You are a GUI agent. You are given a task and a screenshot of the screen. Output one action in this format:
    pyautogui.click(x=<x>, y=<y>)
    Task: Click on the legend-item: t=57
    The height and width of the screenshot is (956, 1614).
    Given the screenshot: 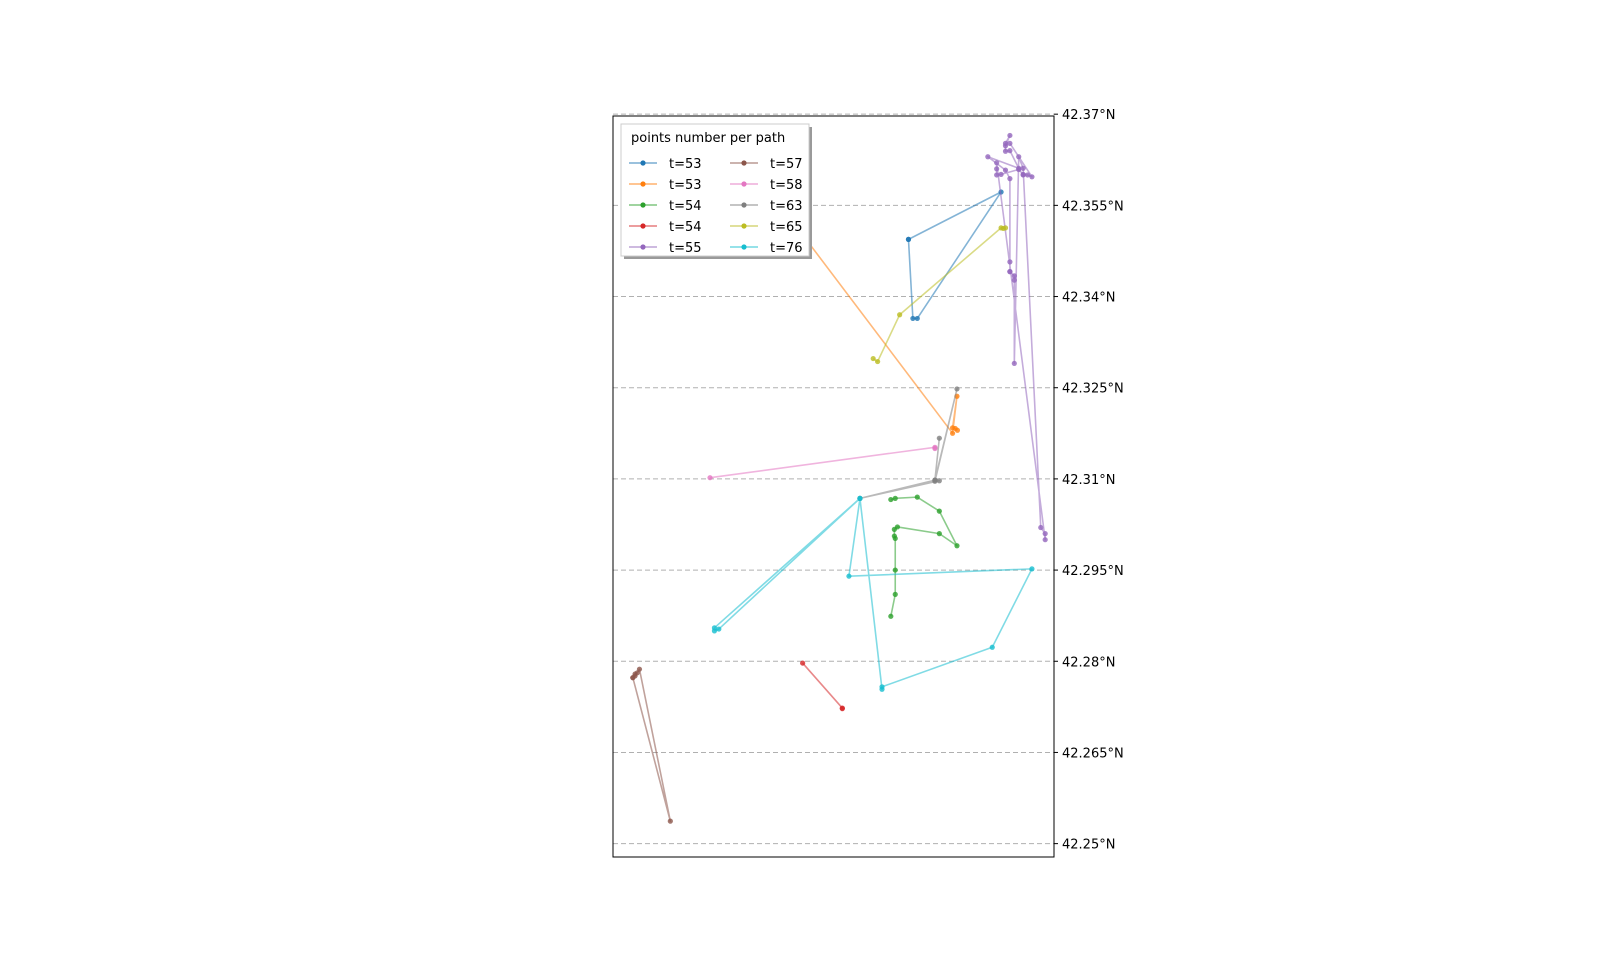 What is the action you would take?
    pyautogui.click(x=766, y=164)
    